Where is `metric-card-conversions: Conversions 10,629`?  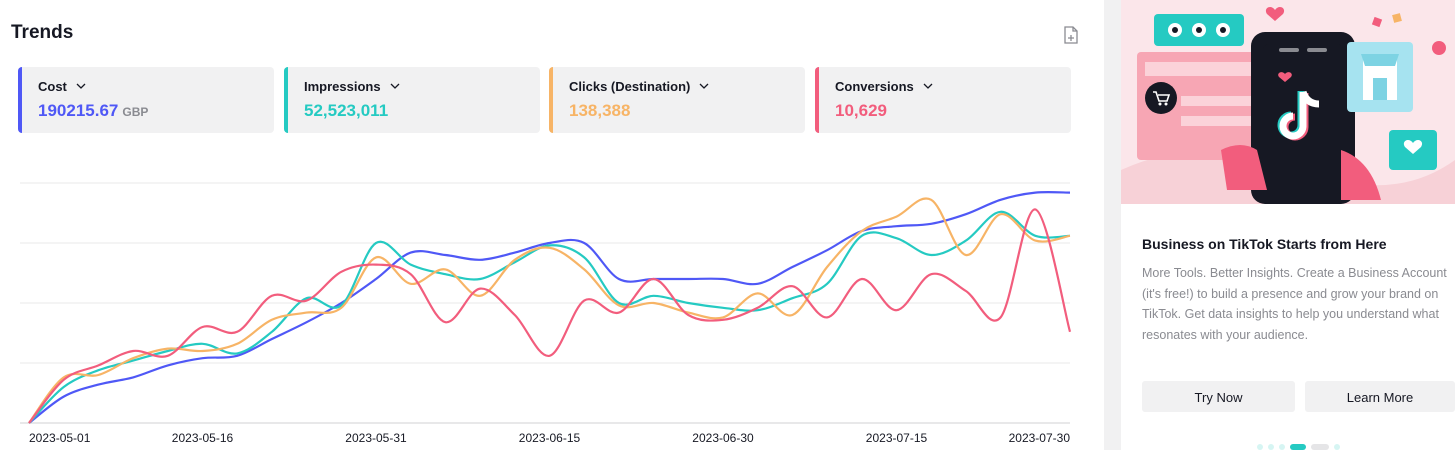
metric-card-conversions: Conversions 10,629 is located at coordinates (943, 100).